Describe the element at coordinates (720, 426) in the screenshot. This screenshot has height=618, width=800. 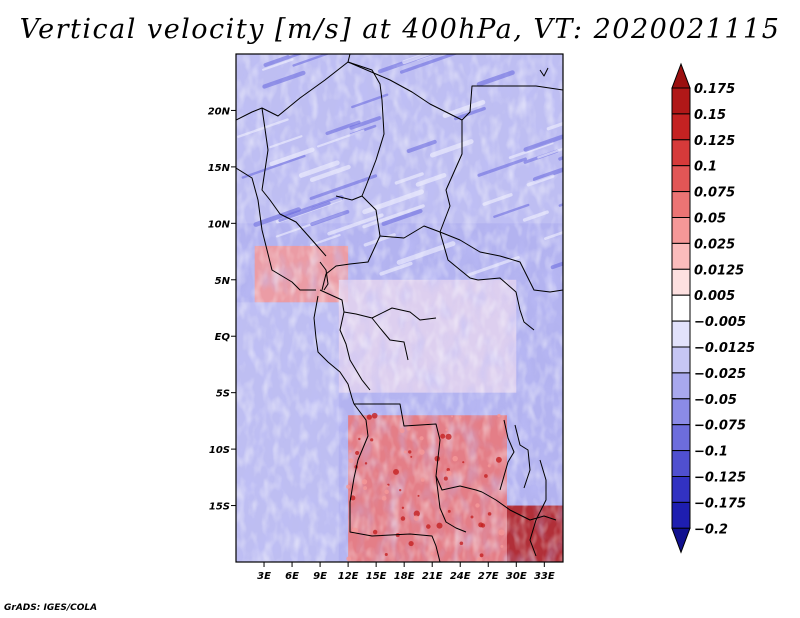
I see `colorbar-label: −0.075` at that location.